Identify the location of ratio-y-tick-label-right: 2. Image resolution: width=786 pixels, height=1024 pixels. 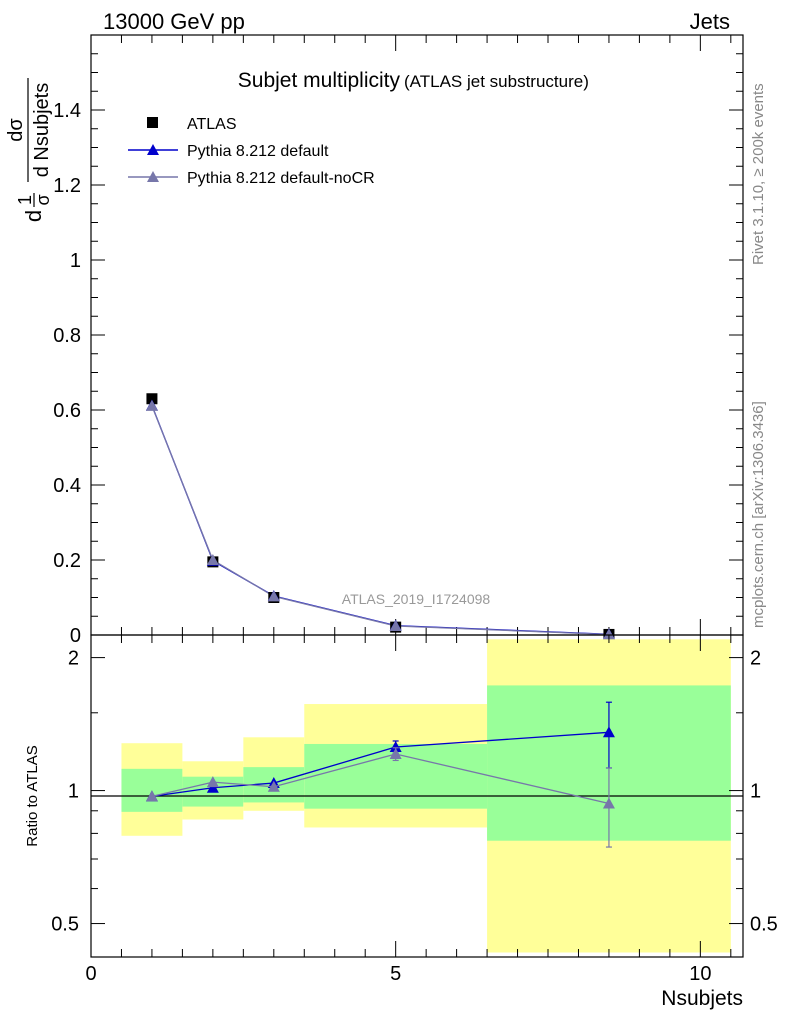
(755, 659).